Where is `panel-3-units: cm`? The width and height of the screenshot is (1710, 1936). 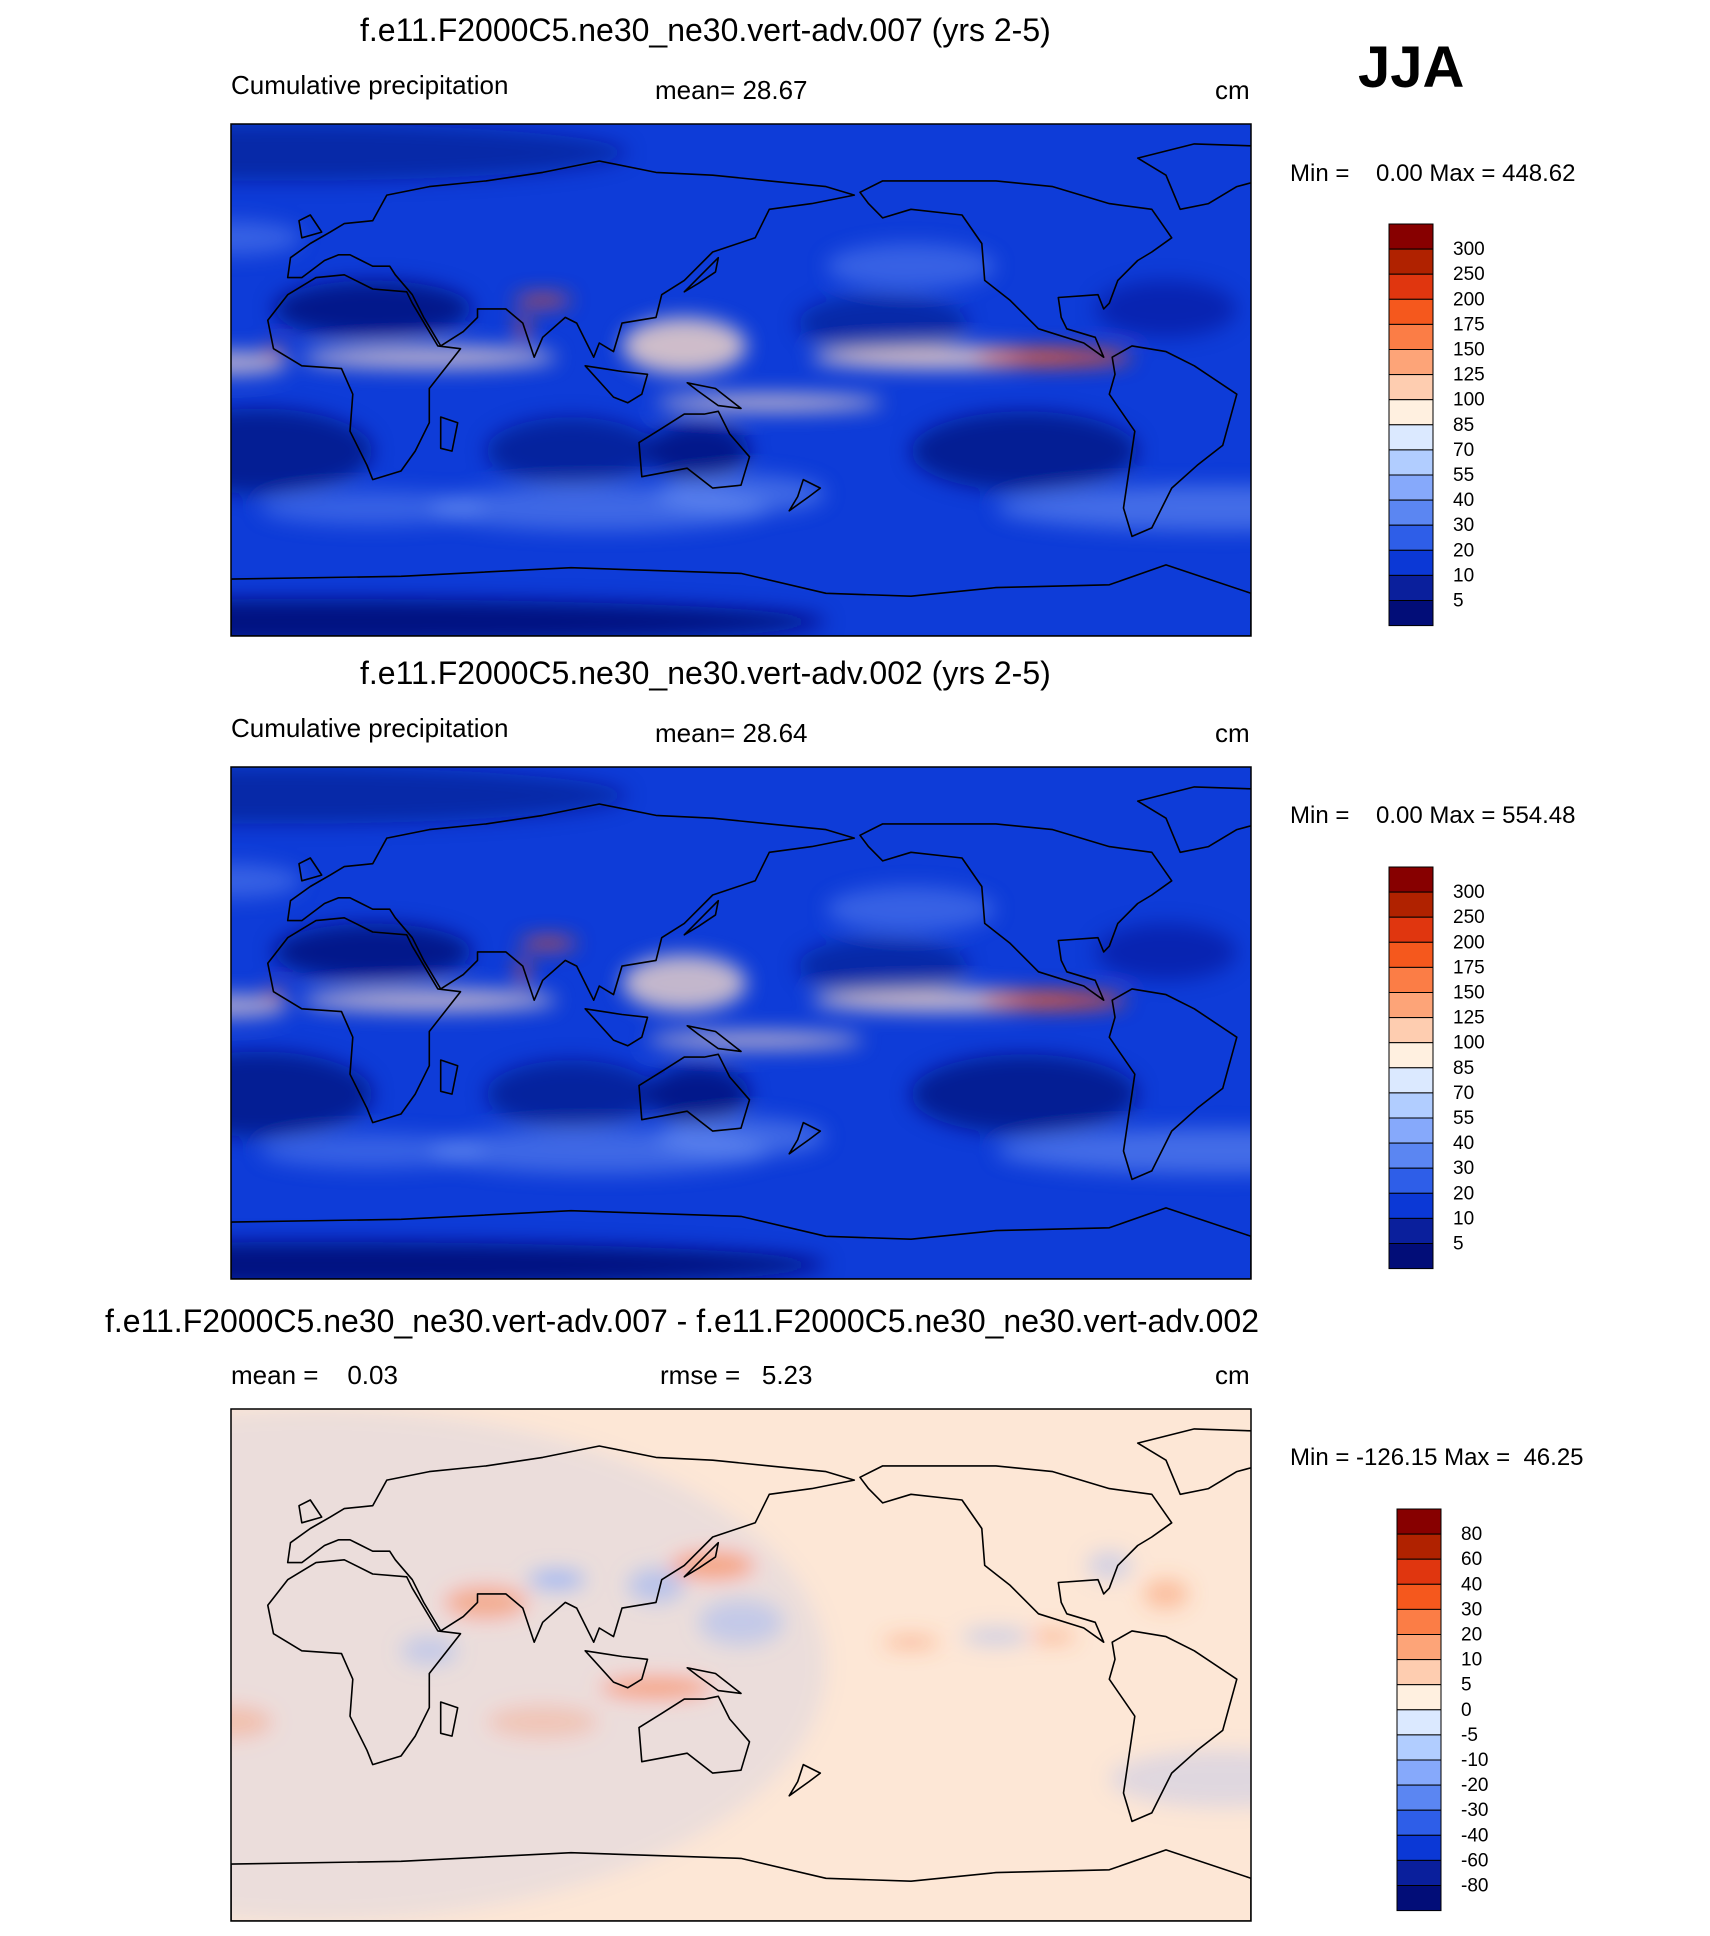
panel-3-units: cm is located at coordinates (1232, 1375).